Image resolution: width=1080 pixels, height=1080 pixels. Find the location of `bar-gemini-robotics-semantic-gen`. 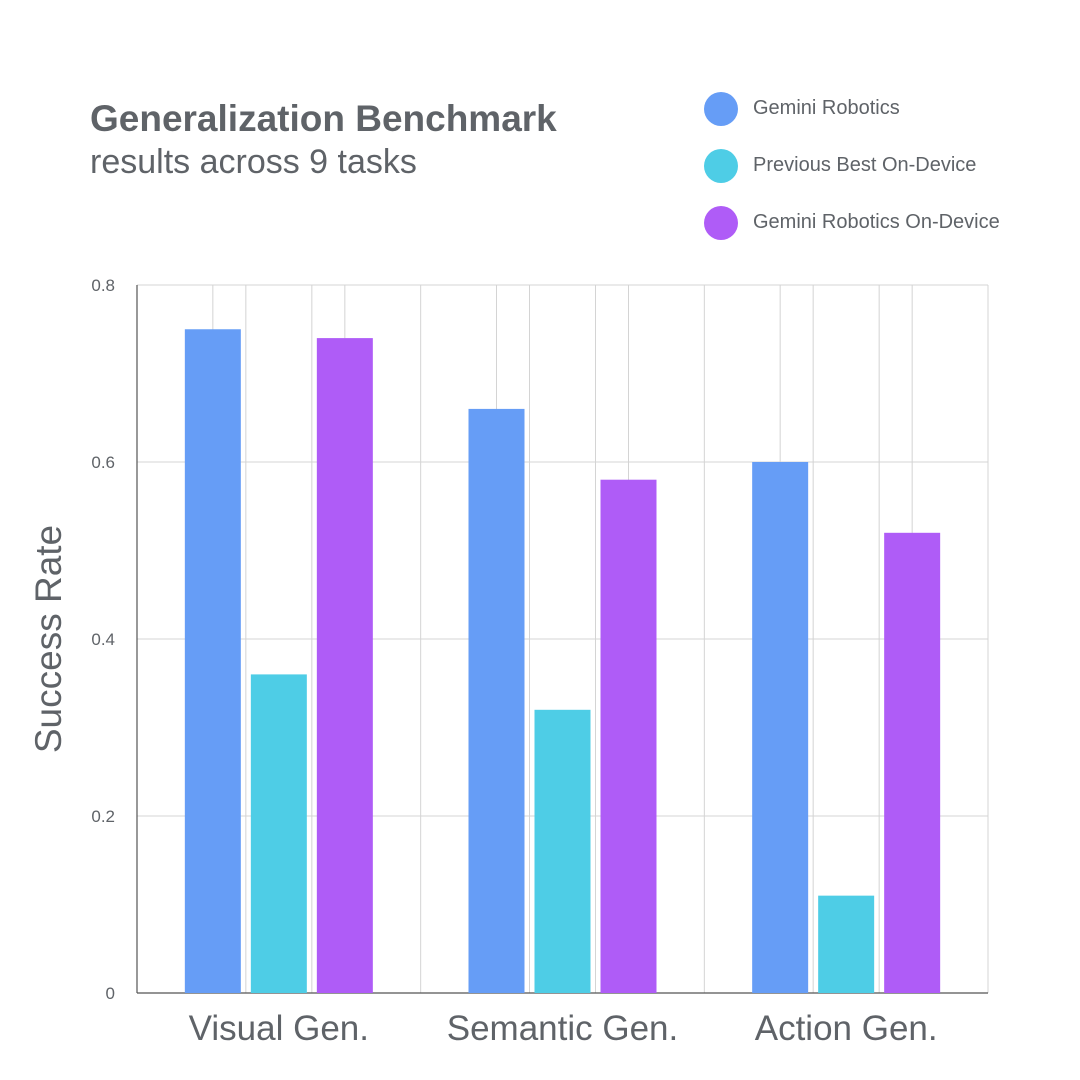

bar-gemini-robotics-semantic-gen is located at coordinates (496, 700).